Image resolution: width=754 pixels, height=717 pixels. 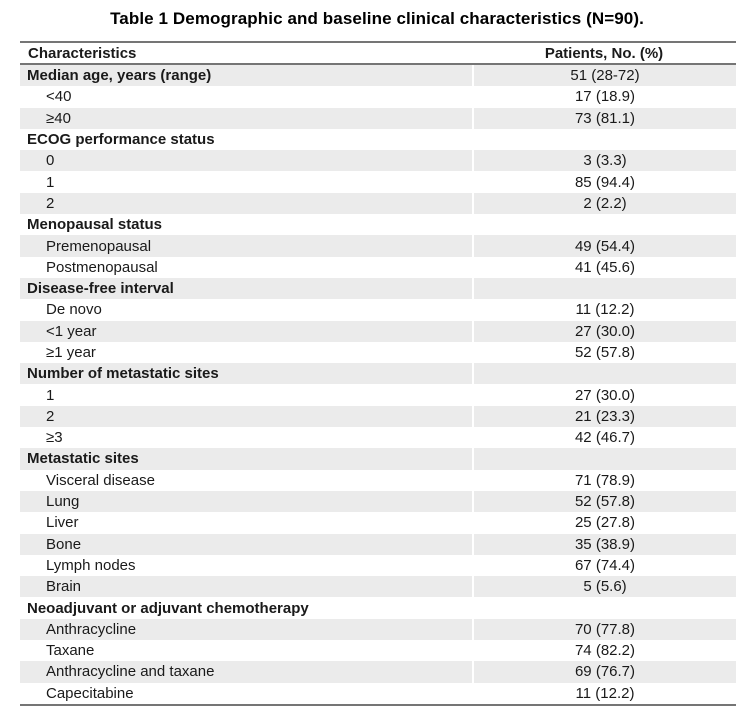 What do you see at coordinates (121, 140) in the screenshot?
I see `row-label: ECOG performance status` at bounding box center [121, 140].